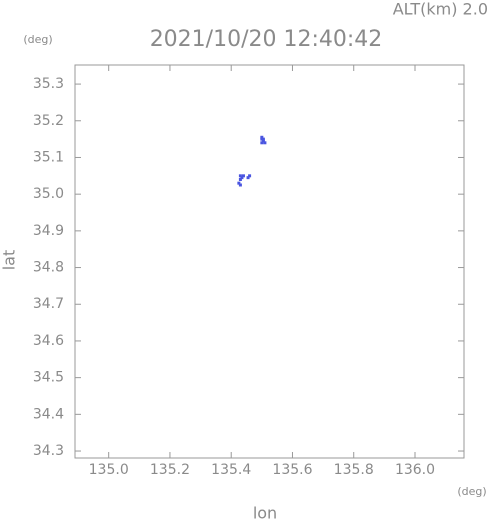 This screenshot has width=491, height=521. I want to click on y-tick-label: 34.3, so click(48, 451).